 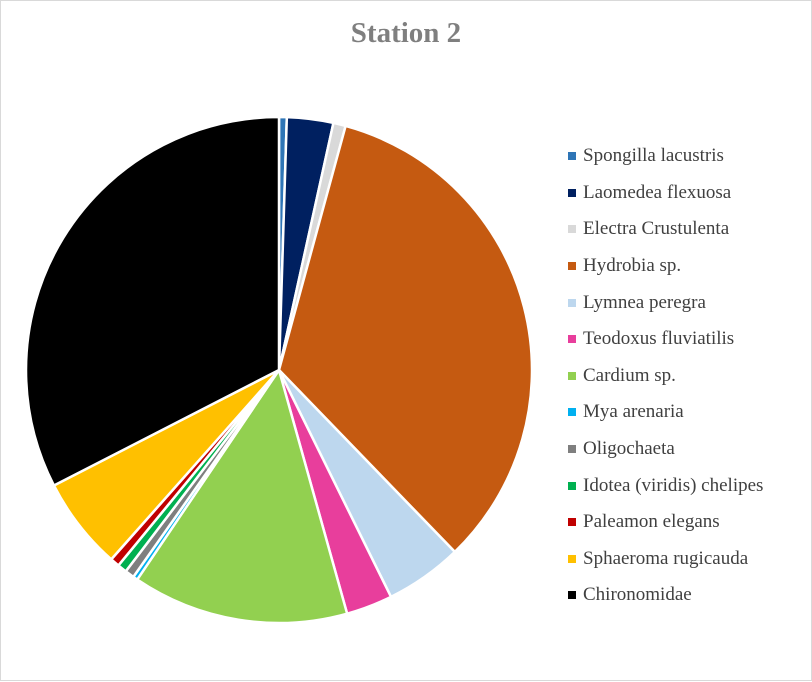 I want to click on legend-label: Hydrobia sp., so click(x=632, y=266).